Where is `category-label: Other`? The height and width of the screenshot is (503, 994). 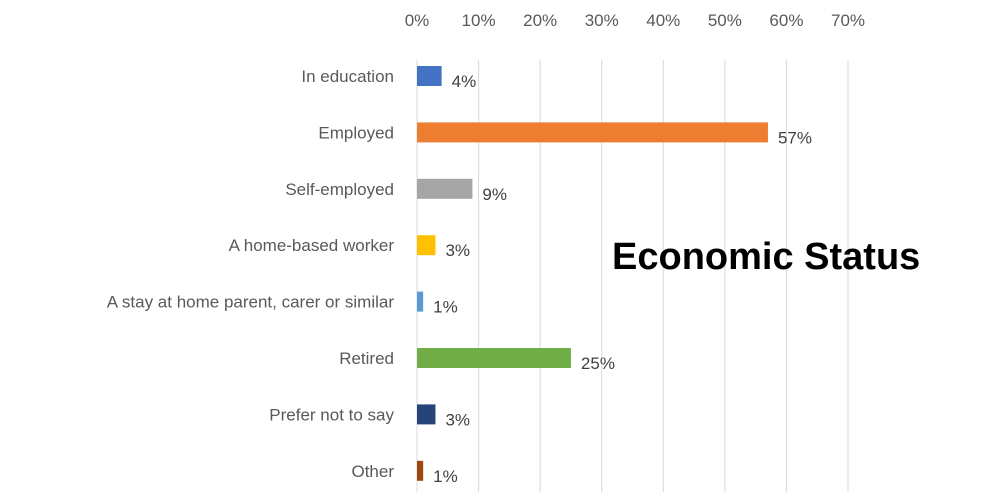
category-label: Other is located at coordinates (372, 471).